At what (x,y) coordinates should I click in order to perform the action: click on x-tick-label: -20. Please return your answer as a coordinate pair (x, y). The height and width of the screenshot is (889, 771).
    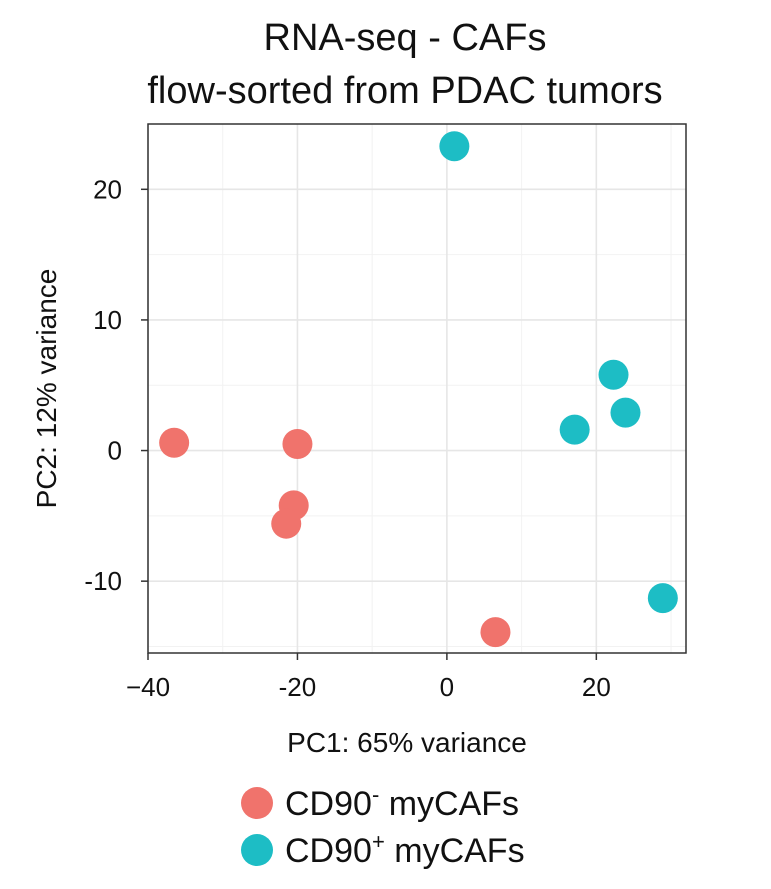
    Looking at the image, I should click on (298, 687).